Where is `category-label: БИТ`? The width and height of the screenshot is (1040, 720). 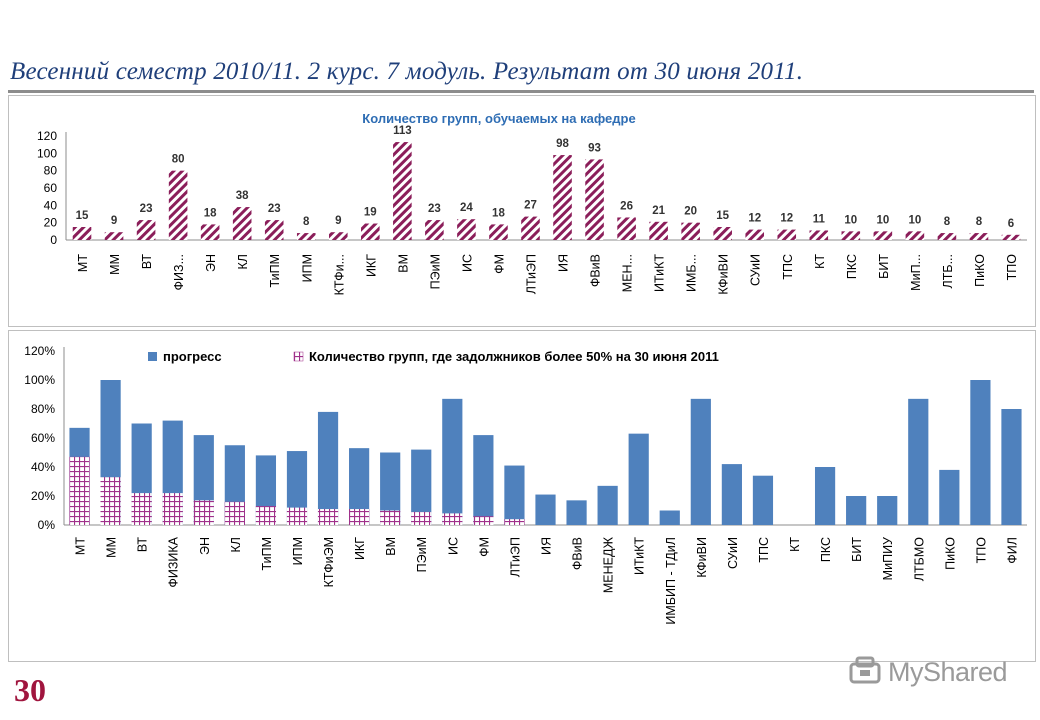 category-label: БИТ is located at coordinates (857, 549).